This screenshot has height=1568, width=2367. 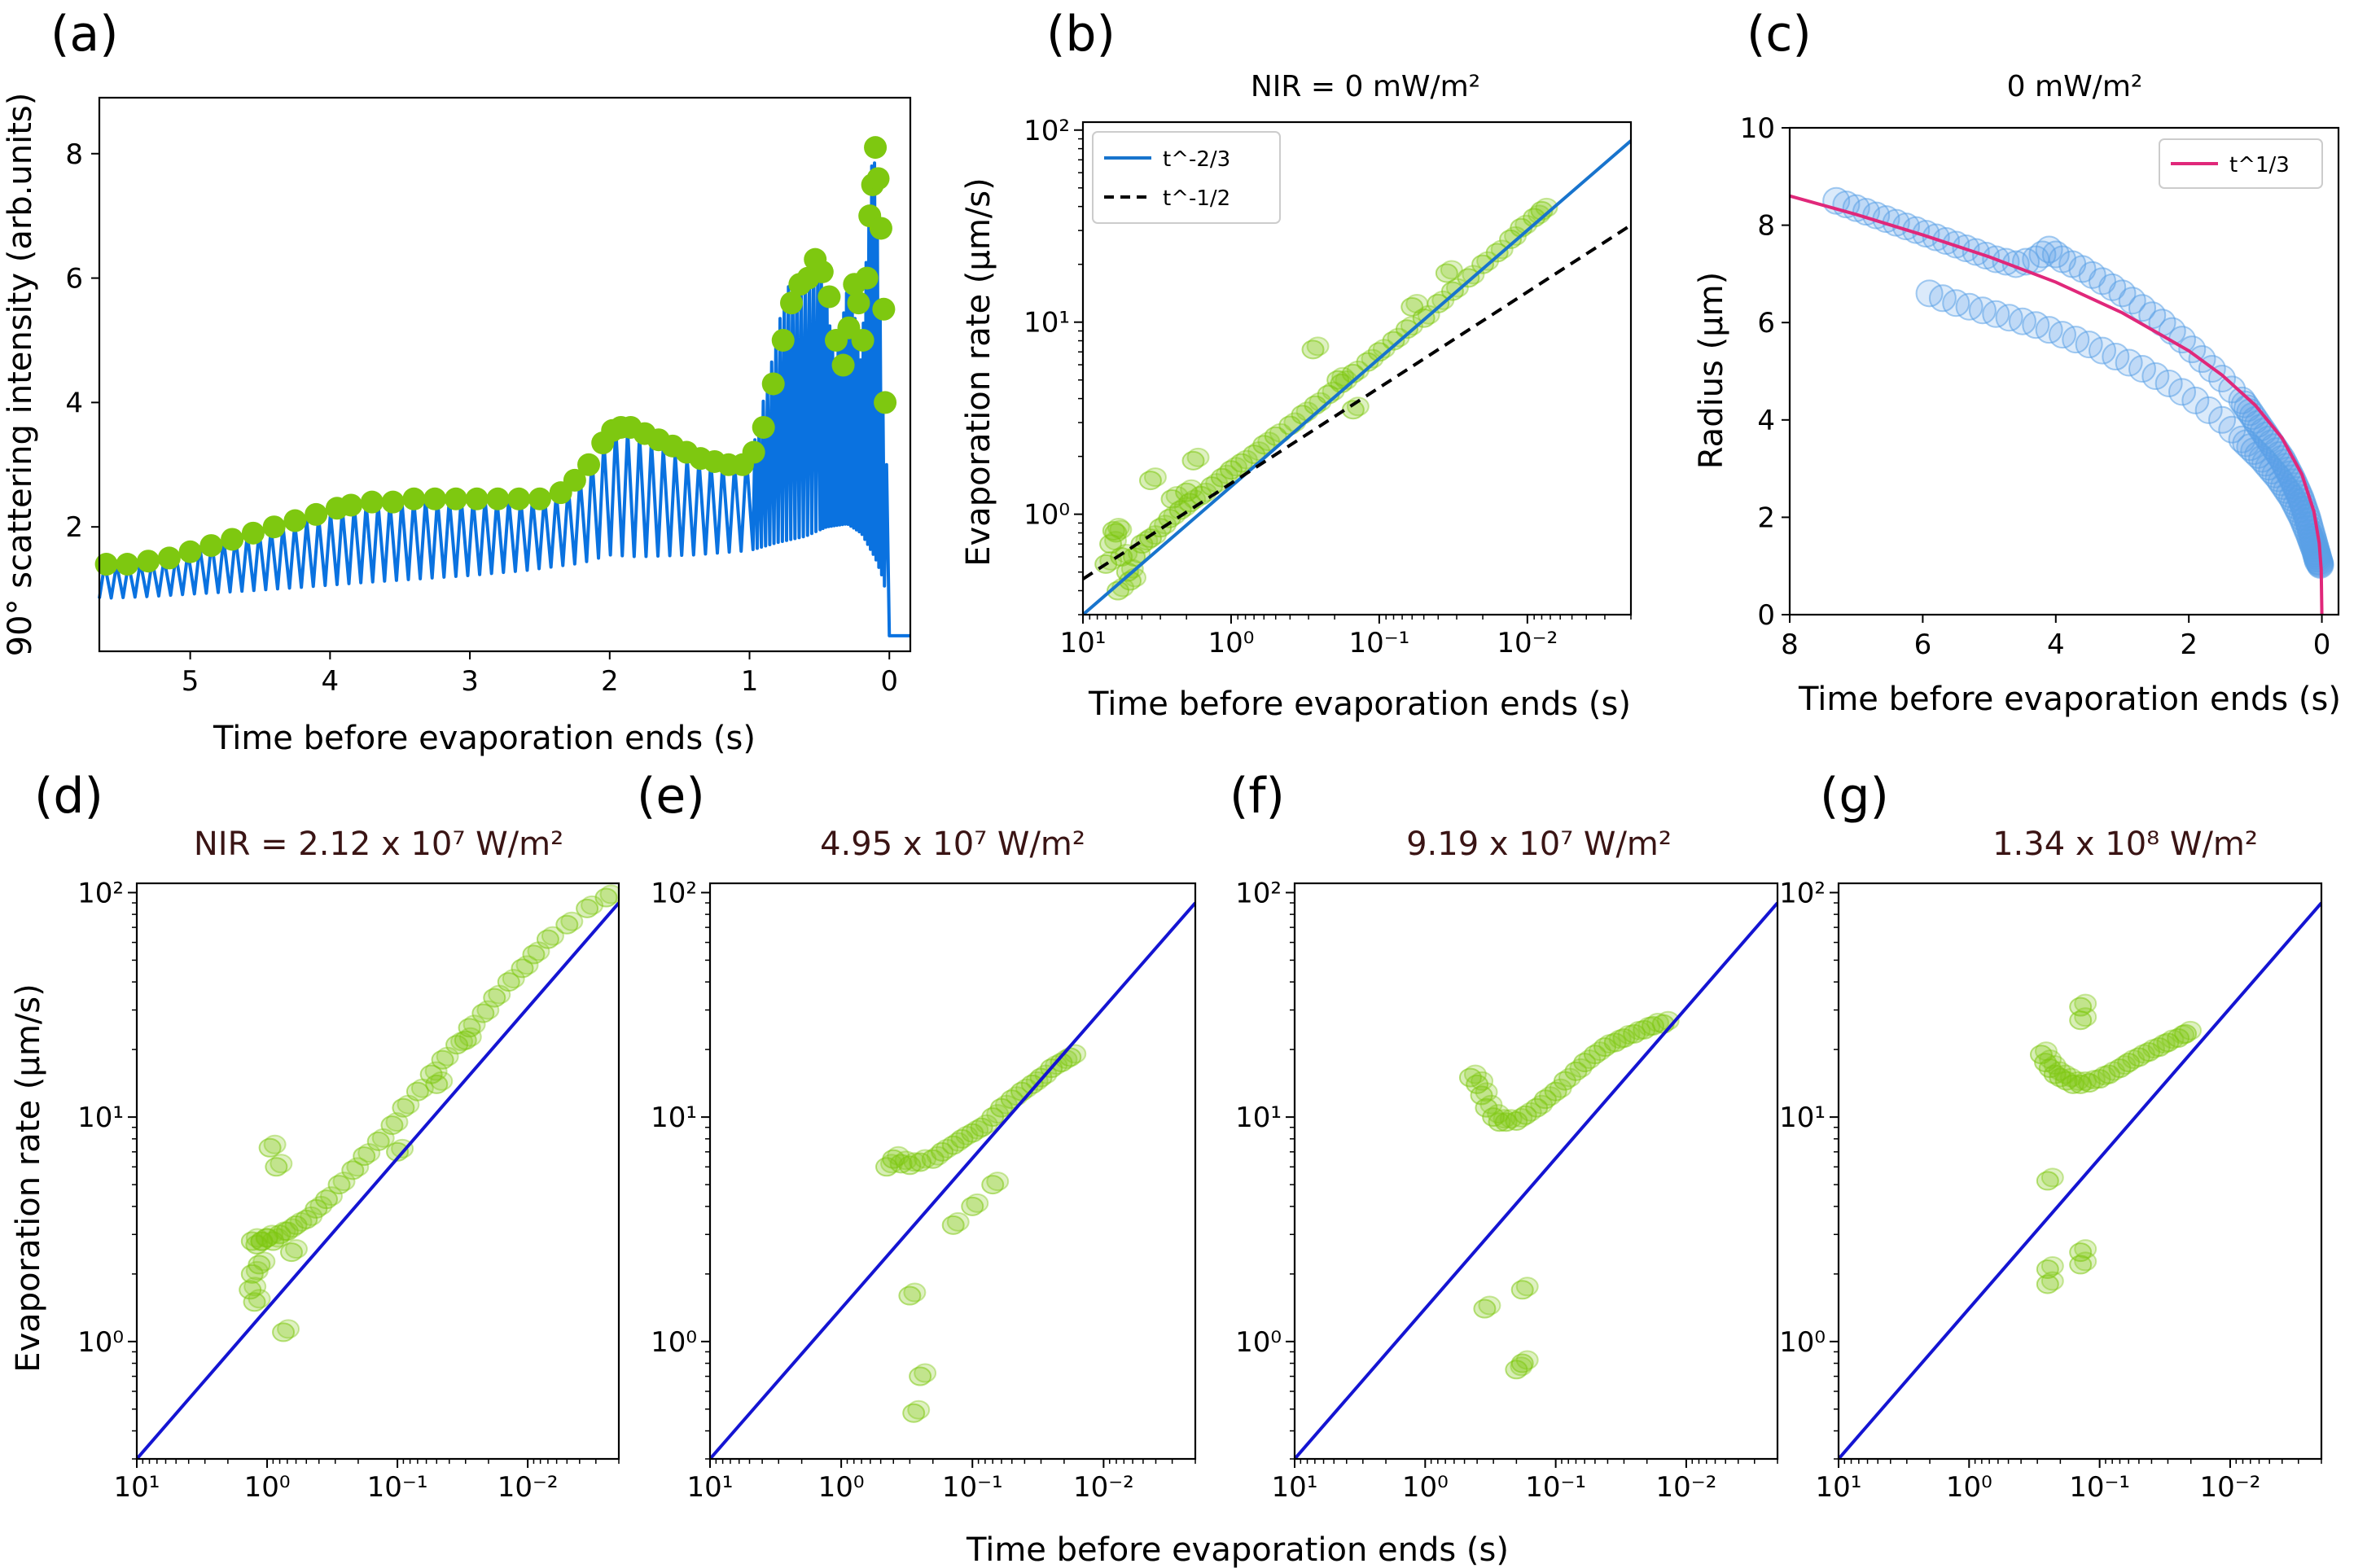 What do you see at coordinates (2075, 87) in the screenshot?
I see `panel-title-c: 0 mW/m²` at bounding box center [2075, 87].